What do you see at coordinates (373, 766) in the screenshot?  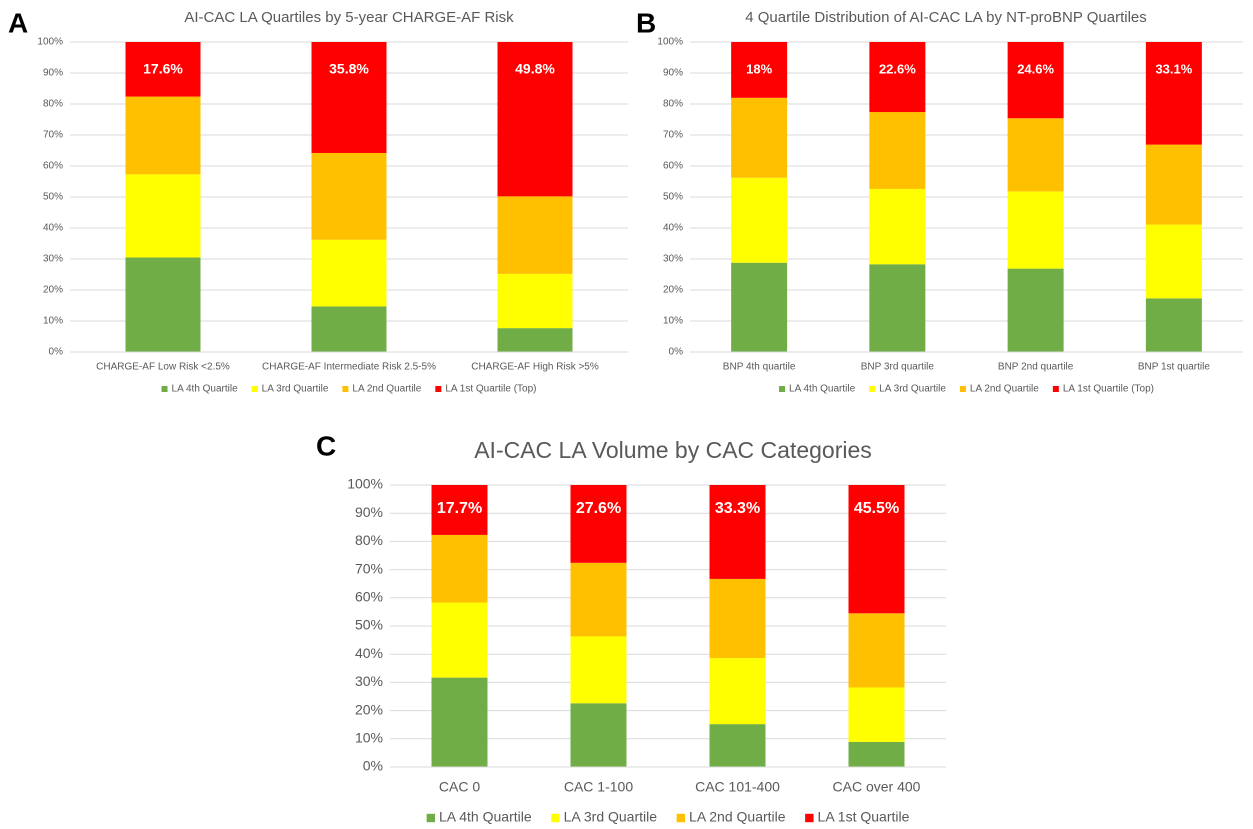 I see `y-tick-label: 0%` at bounding box center [373, 766].